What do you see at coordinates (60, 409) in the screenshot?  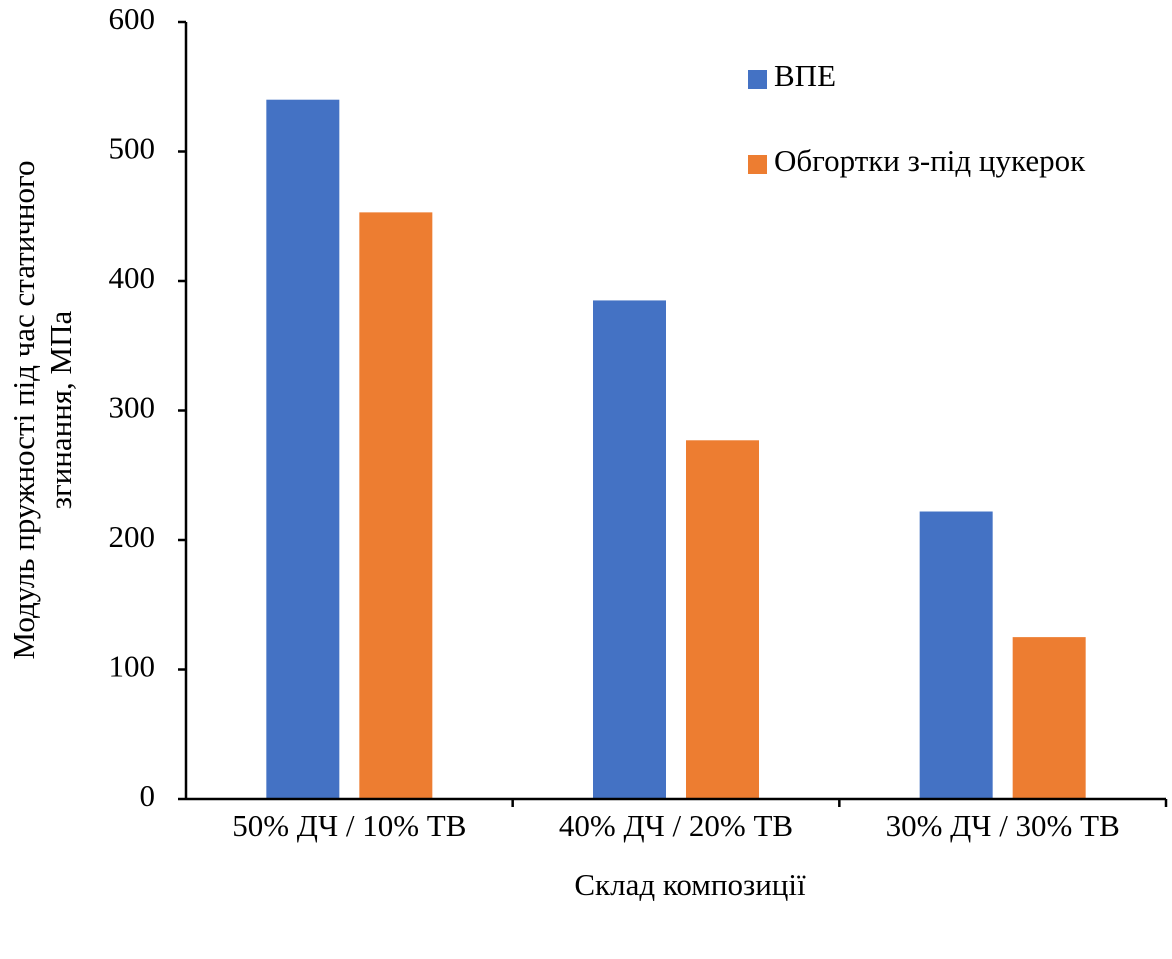 I see `y-axis-title: згинання, МПа` at bounding box center [60, 409].